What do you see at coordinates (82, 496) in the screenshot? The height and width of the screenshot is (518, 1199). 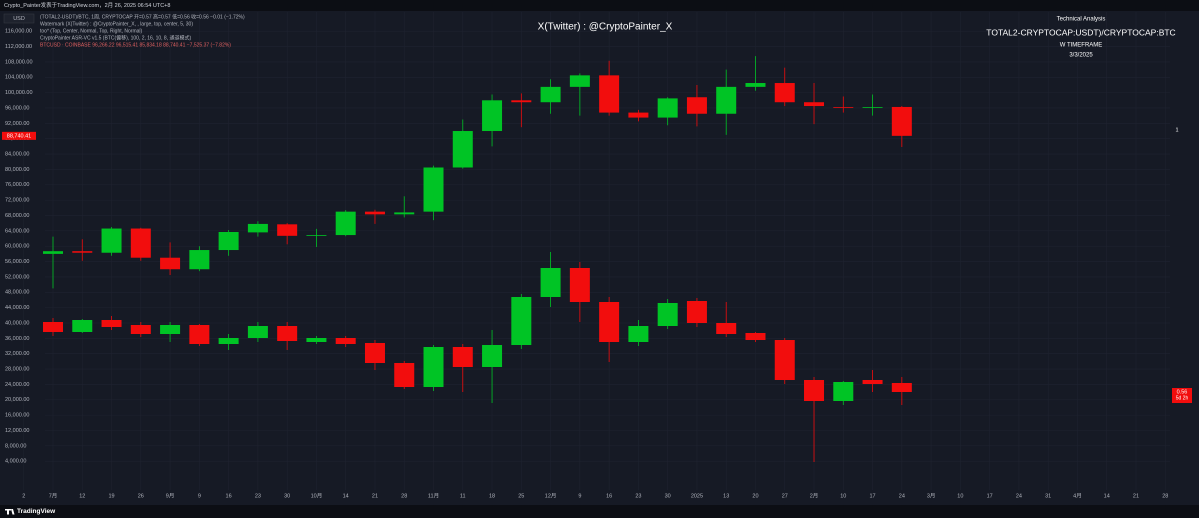 I see `x-tick-label: 12` at bounding box center [82, 496].